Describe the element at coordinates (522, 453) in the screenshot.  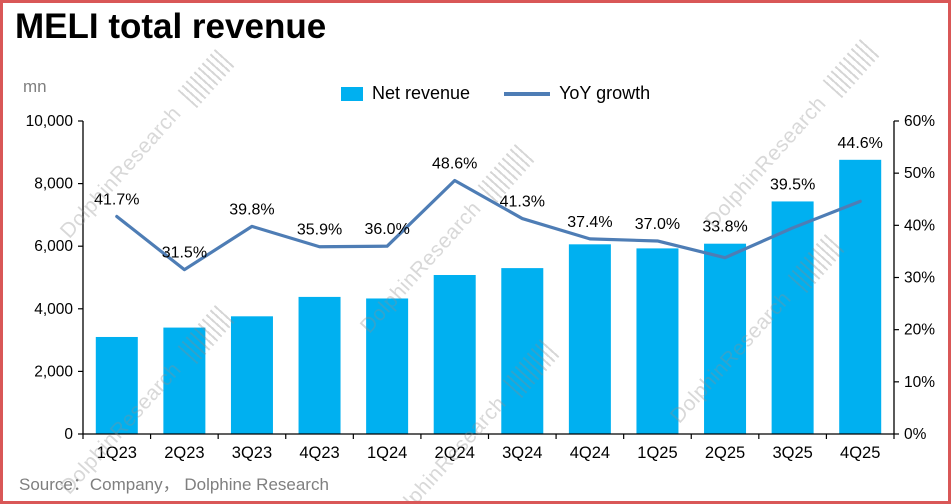
I see `x-axis-label-3Q24: 3Q24` at that location.